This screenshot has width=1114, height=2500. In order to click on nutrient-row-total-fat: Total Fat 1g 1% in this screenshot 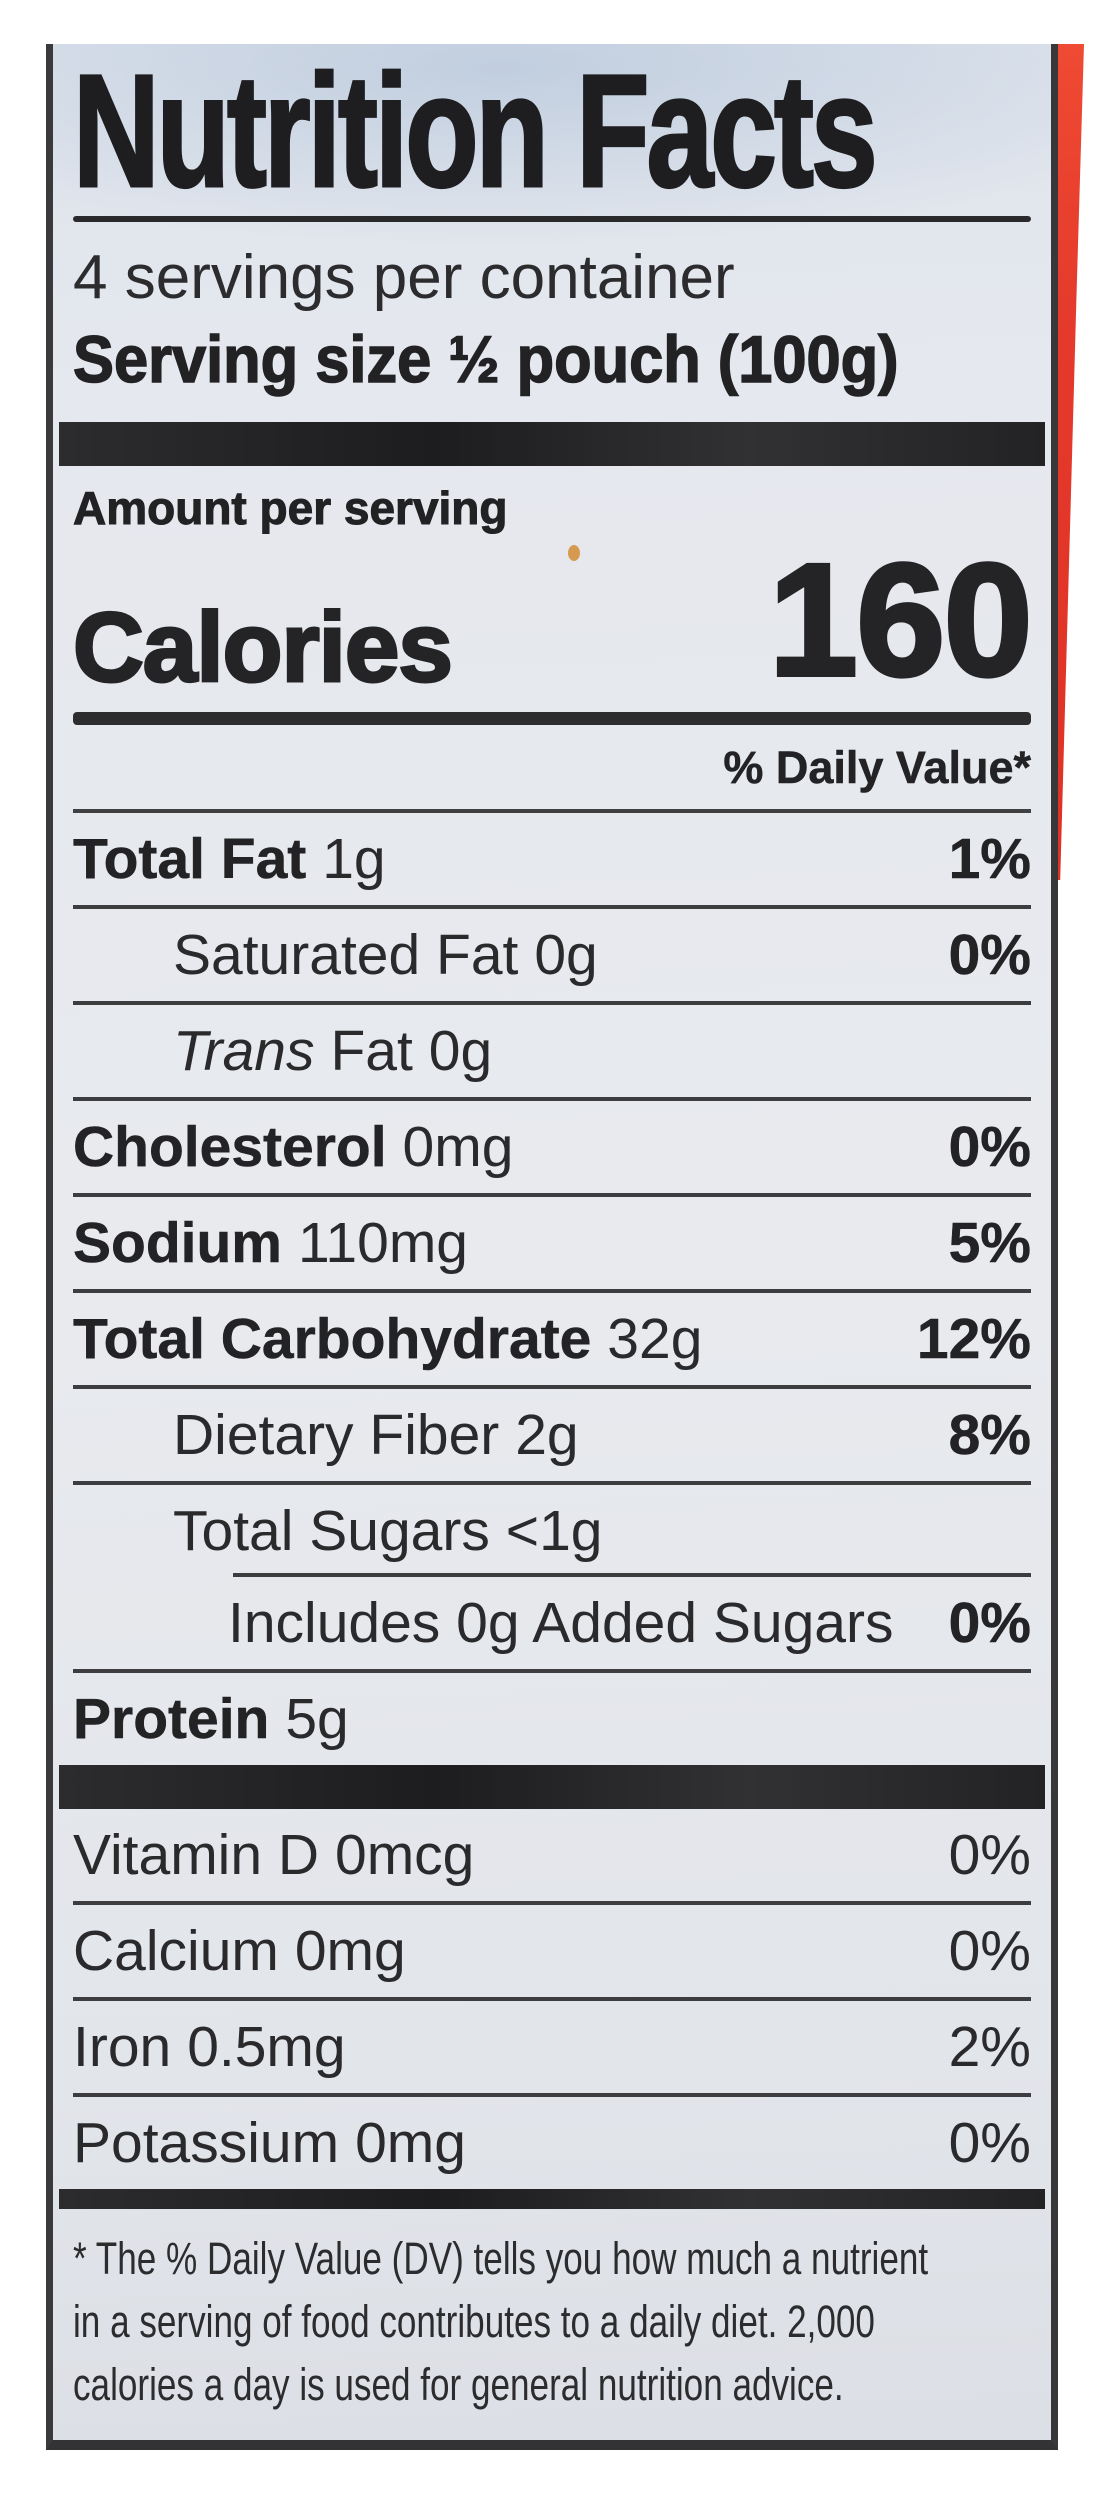, I will do `click(552, 859)`.